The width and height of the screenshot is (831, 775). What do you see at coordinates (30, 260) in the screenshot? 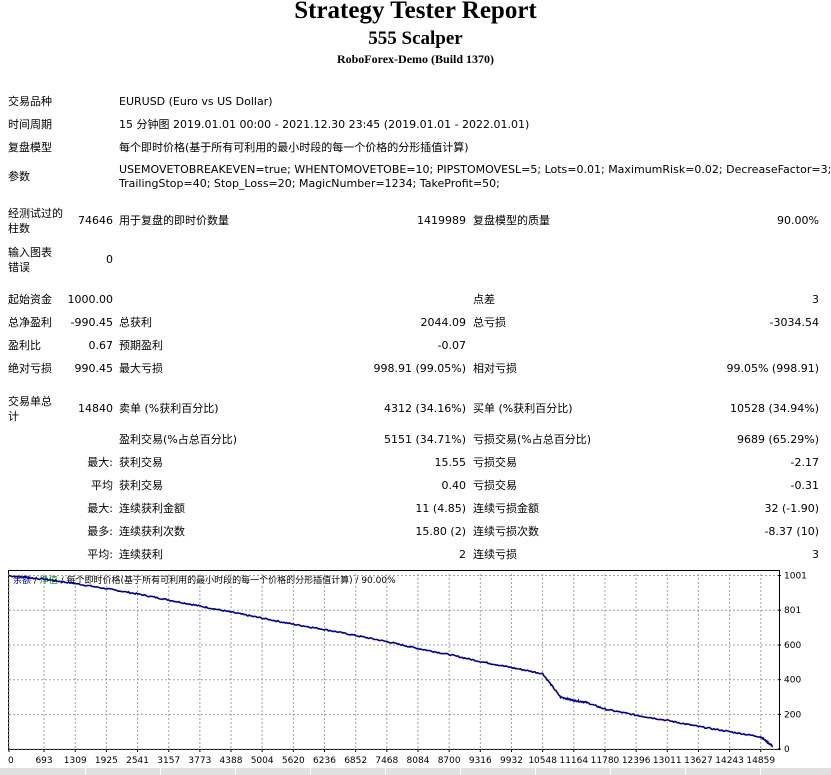
I see `errors-label: 输入图表错误` at bounding box center [30, 260].